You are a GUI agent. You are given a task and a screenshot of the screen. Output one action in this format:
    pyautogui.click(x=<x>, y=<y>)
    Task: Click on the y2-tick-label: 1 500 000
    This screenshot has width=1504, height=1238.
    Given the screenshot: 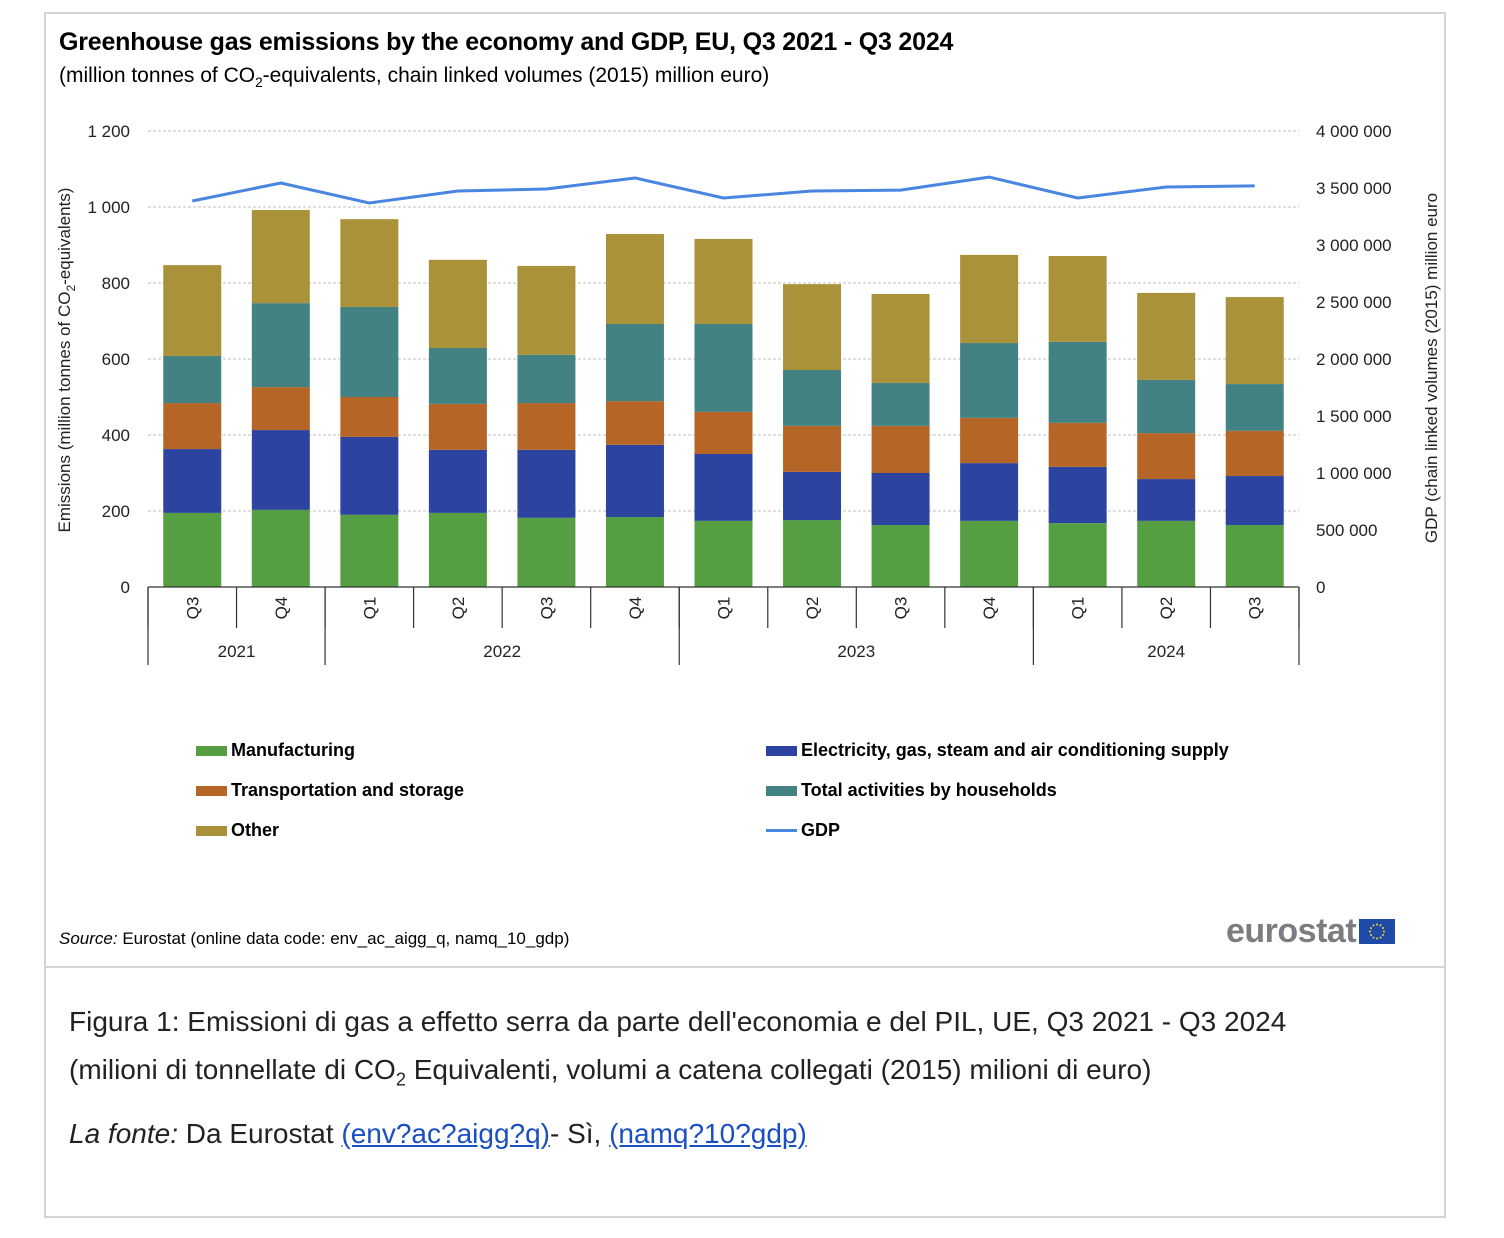 What is the action you would take?
    pyautogui.click(x=1354, y=416)
    